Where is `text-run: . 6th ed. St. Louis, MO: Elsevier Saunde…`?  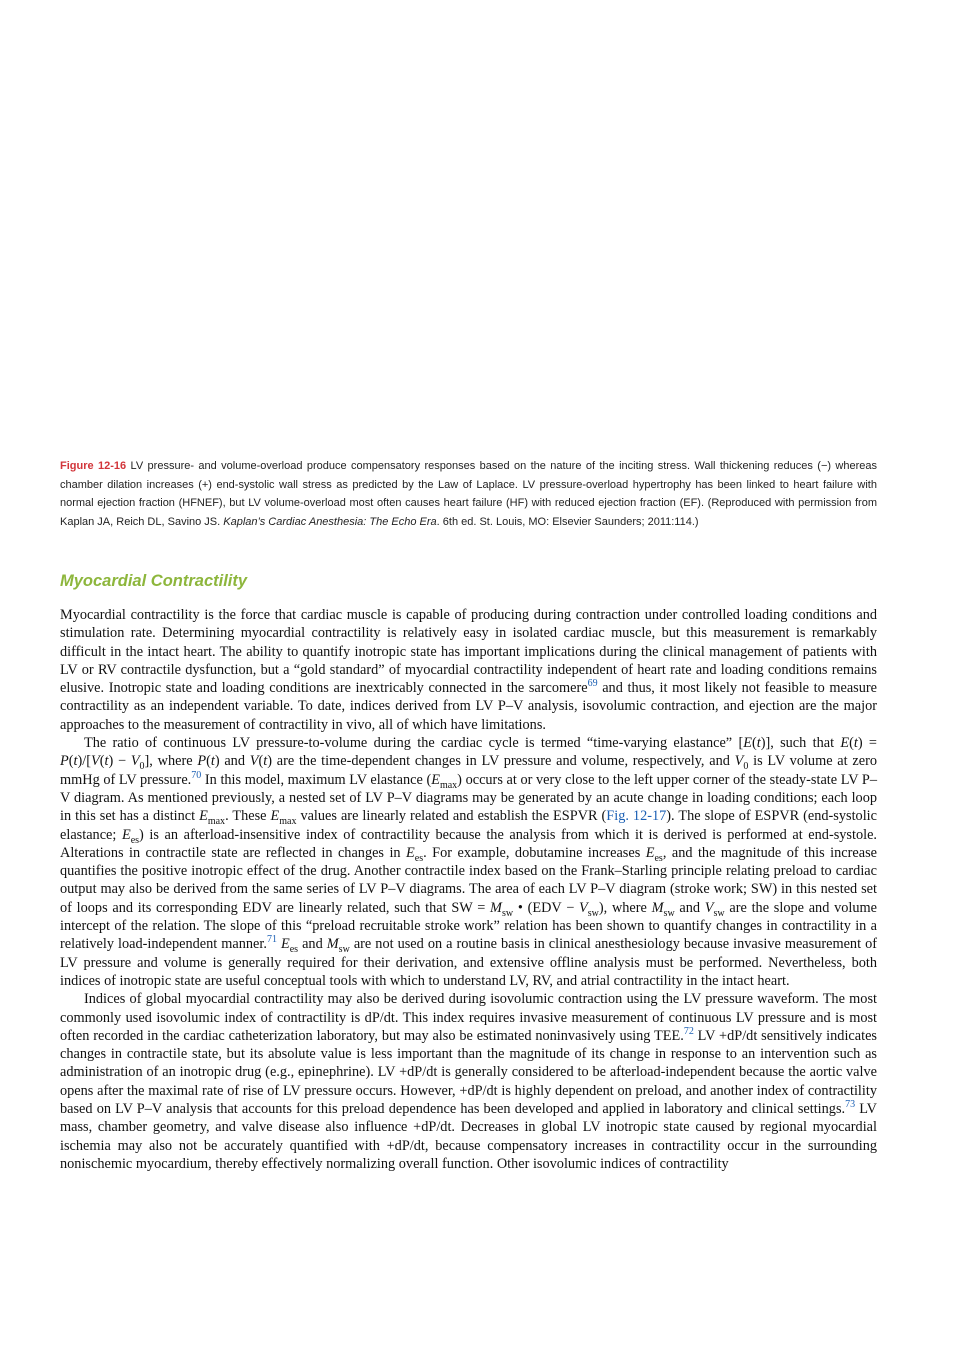 text-run: . 6th ed. St. Louis, MO: Elsevier Saunde… is located at coordinates (567, 521).